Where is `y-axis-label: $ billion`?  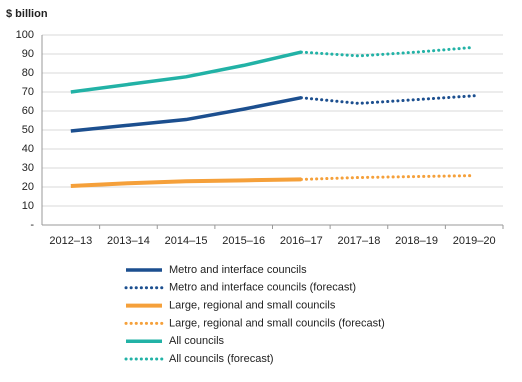 y-axis-label: $ billion is located at coordinates (27, 14).